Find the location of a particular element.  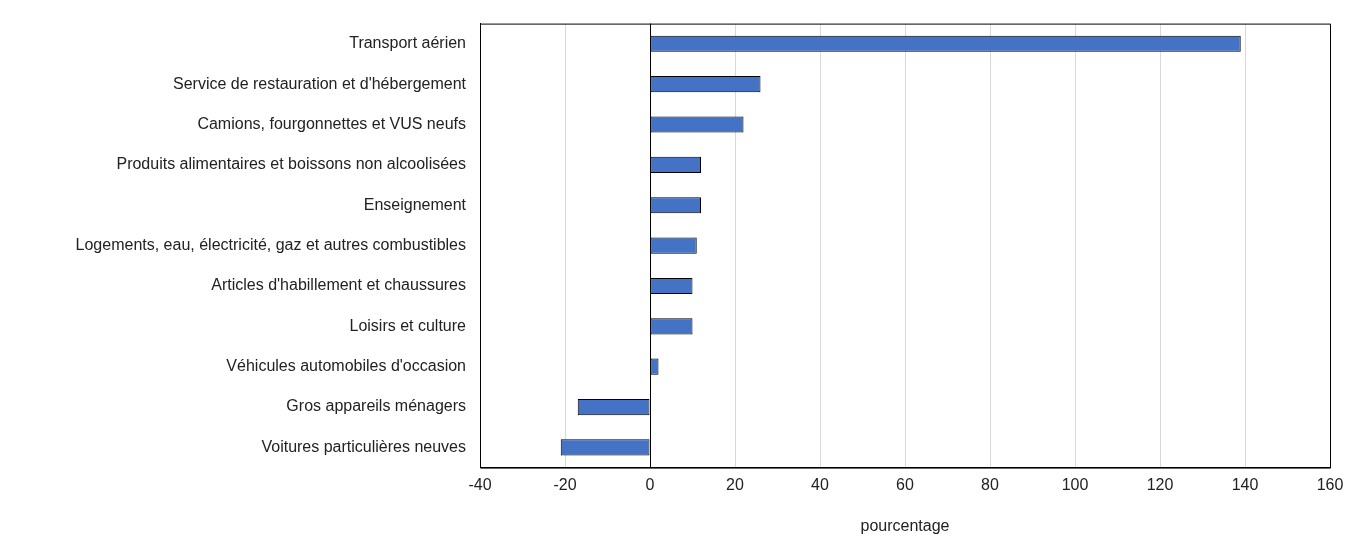

y-tick-label: Enseignement is located at coordinates (415, 204).